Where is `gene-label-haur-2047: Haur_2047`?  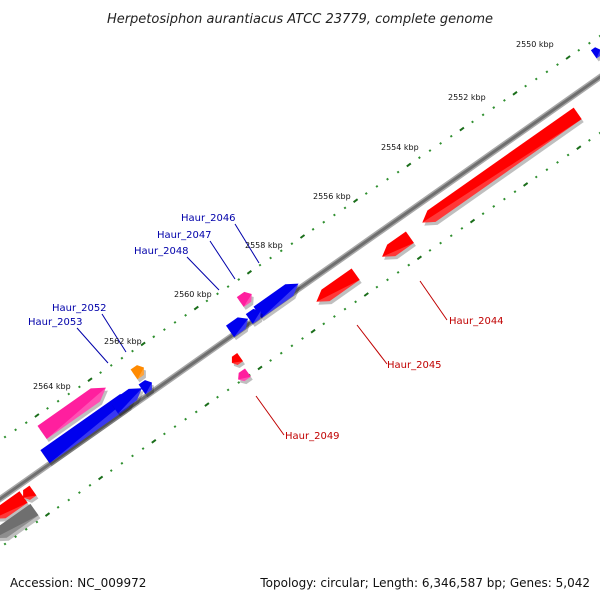 gene-label-haur-2047: Haur_2047 is located at coordinates (184, 235).